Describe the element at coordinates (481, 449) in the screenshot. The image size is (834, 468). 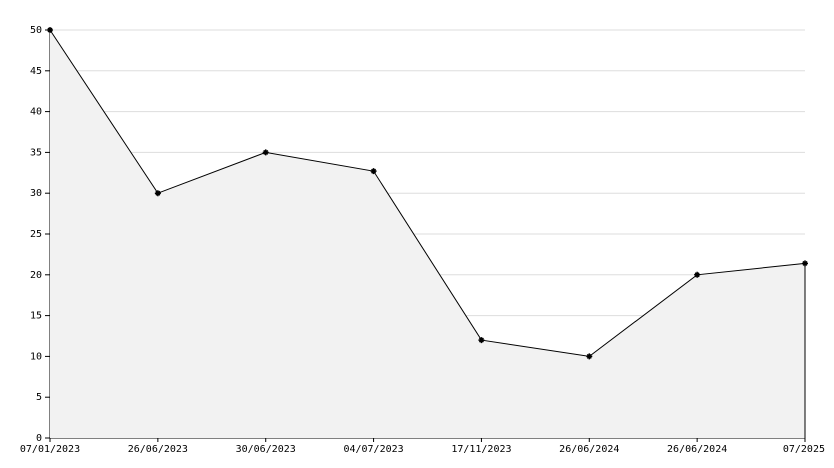
I see `x-tick-label: 17/11/2023` at that location.